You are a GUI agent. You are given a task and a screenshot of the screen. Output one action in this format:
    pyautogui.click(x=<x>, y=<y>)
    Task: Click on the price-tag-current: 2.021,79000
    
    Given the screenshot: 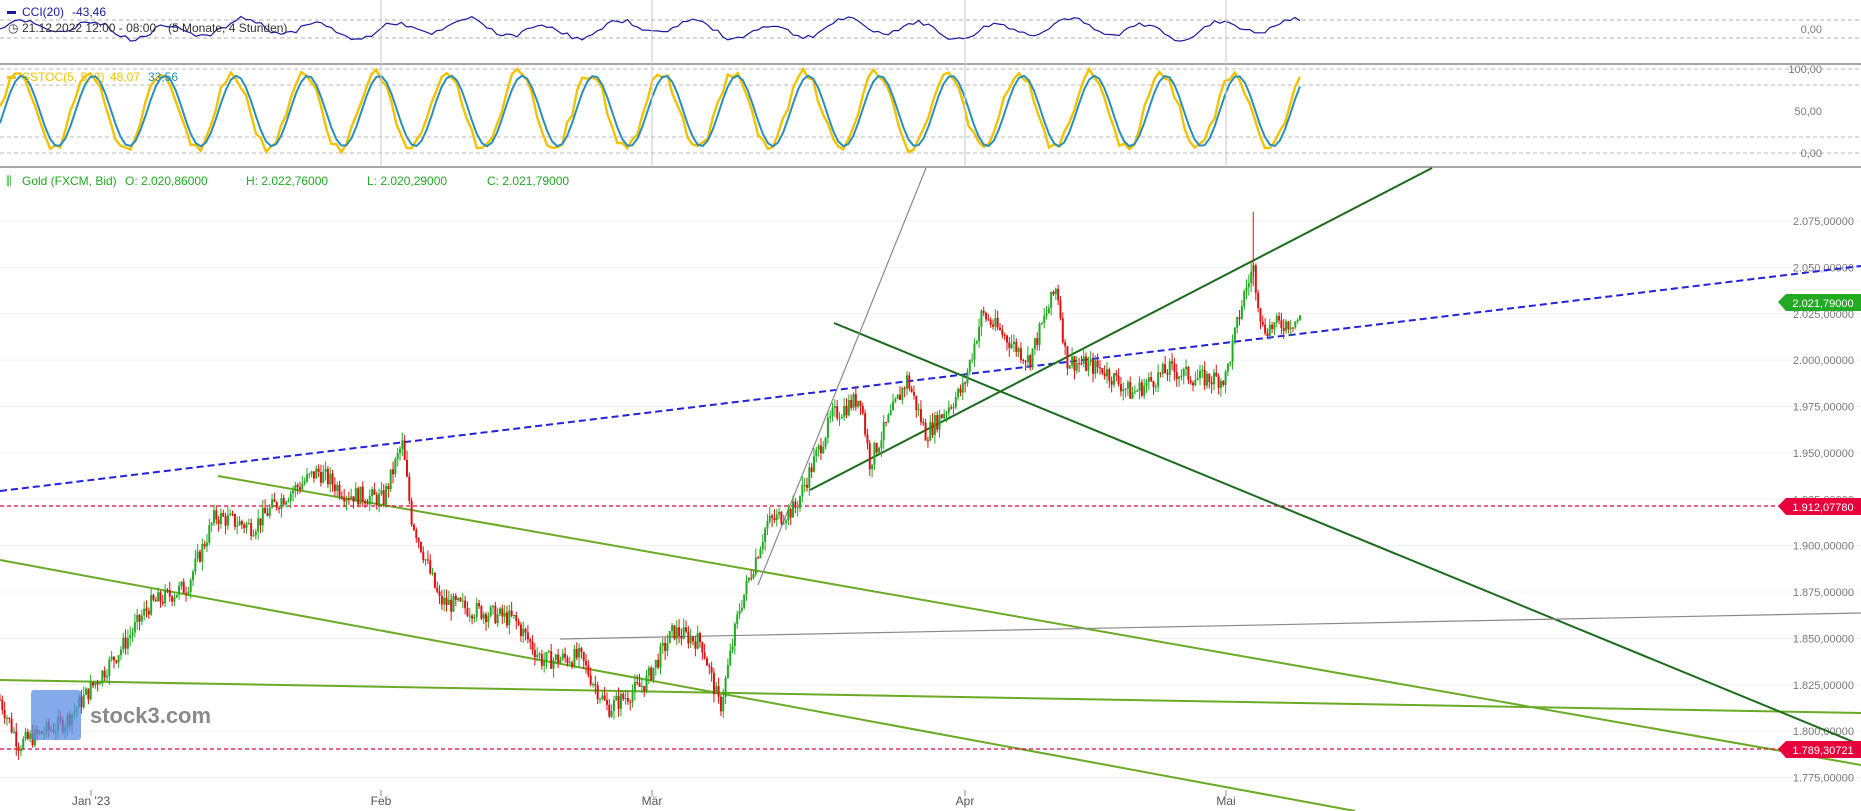 What is the action you would take?
    pyautogui.click(x=1819, y=302)
    